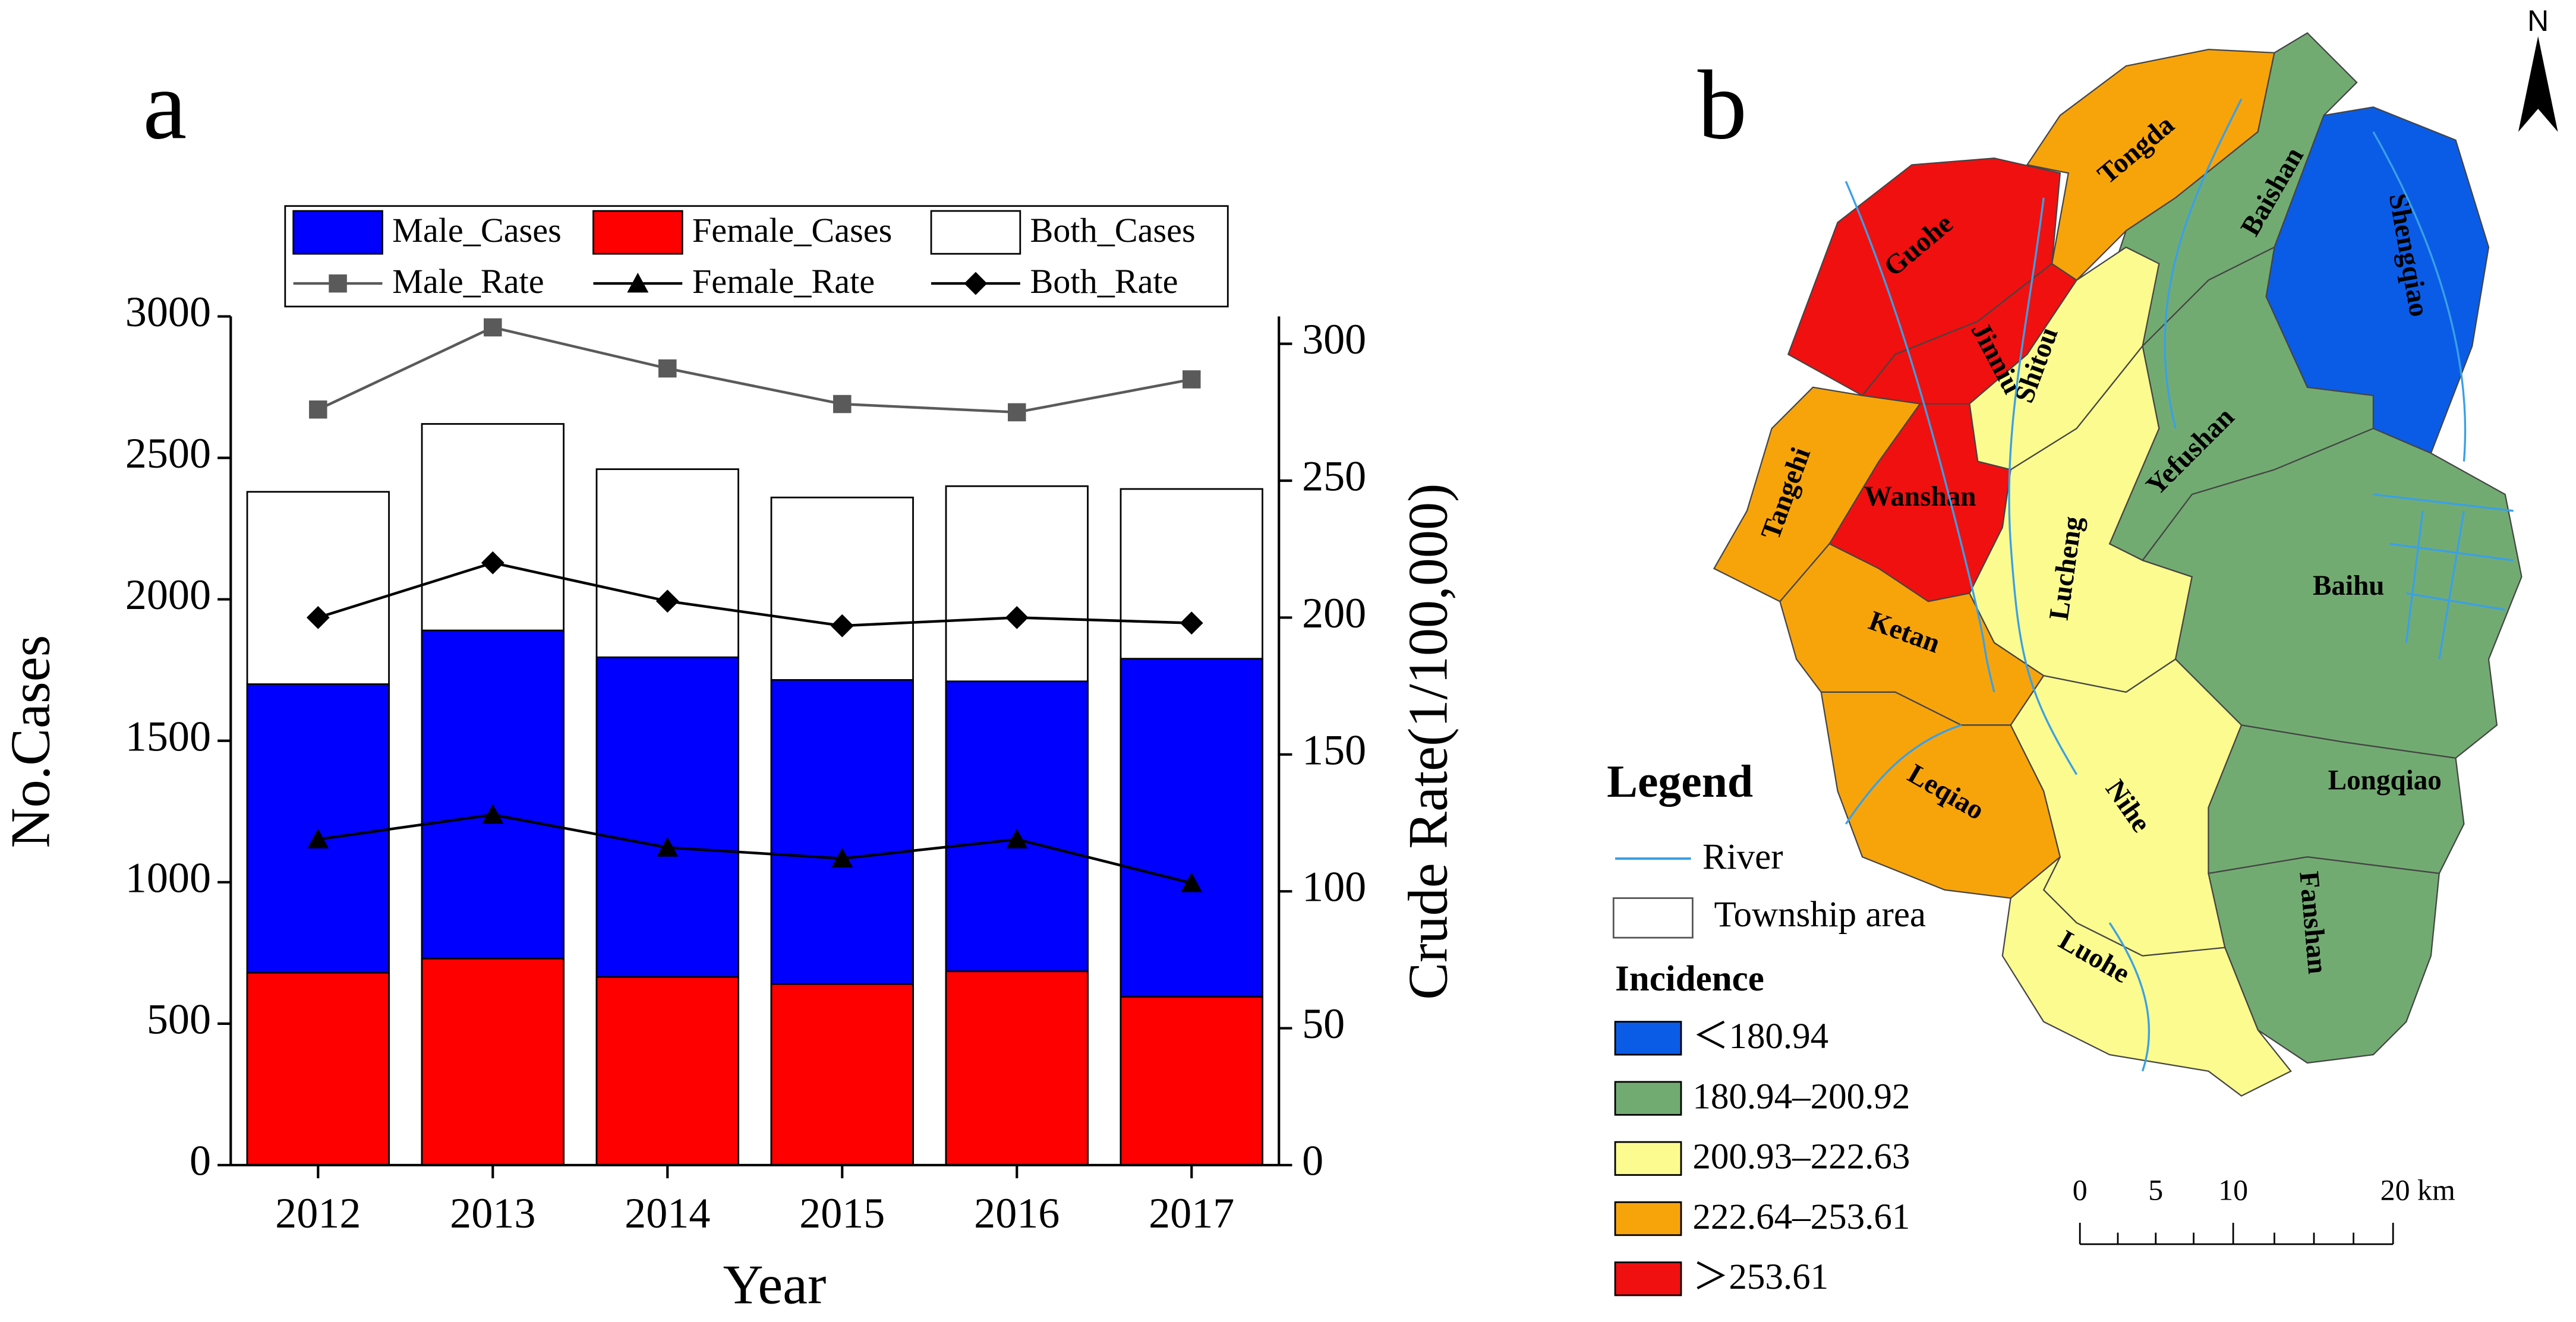 Image resolution: width=2576 pixels, height=1322 pixels. I want to click on y-tick-label: 0, so click(200, 1160).